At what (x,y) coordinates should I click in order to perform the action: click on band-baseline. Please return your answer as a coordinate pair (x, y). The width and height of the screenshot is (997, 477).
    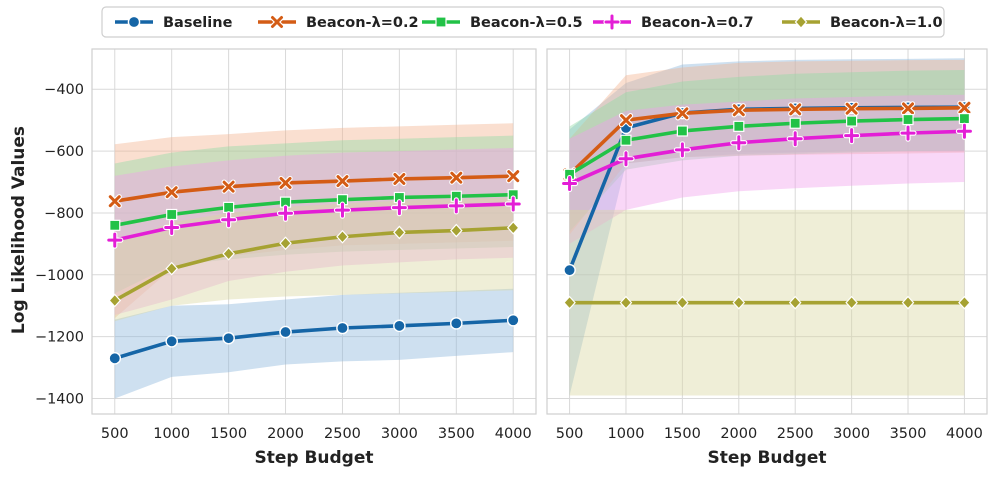
    Looking at the image, I should click on (314, 343).